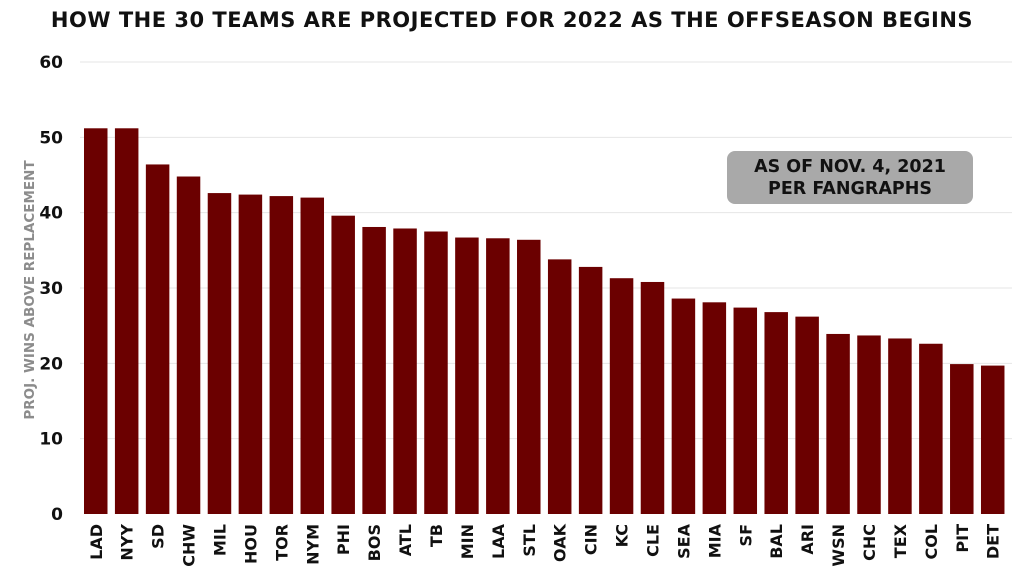  I want to click on x-tick-label-cin: CIN, so click(591, 539).